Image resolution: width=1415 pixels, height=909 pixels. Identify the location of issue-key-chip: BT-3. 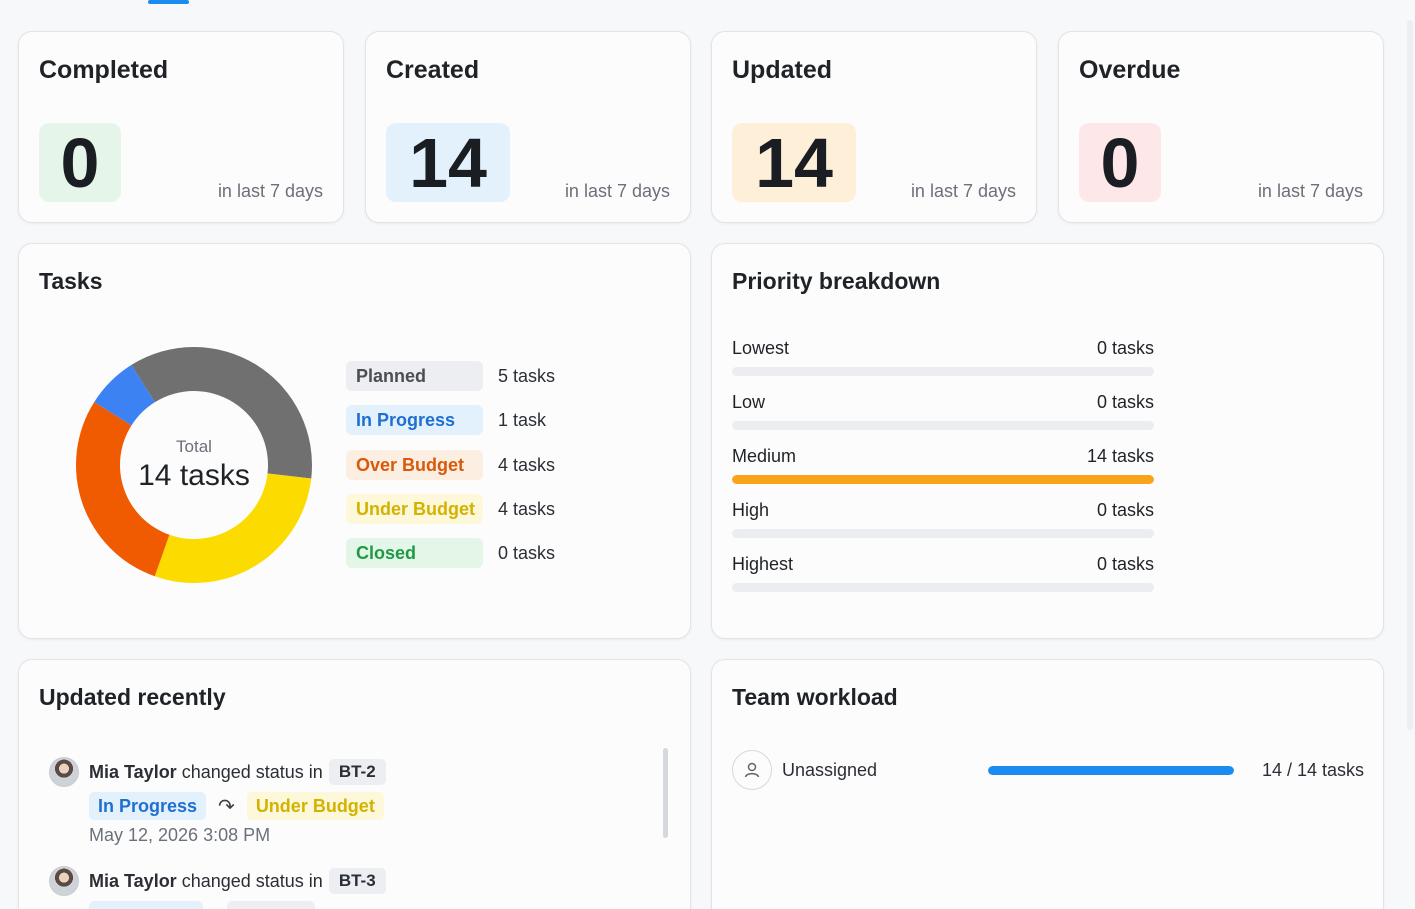
(357, 881).